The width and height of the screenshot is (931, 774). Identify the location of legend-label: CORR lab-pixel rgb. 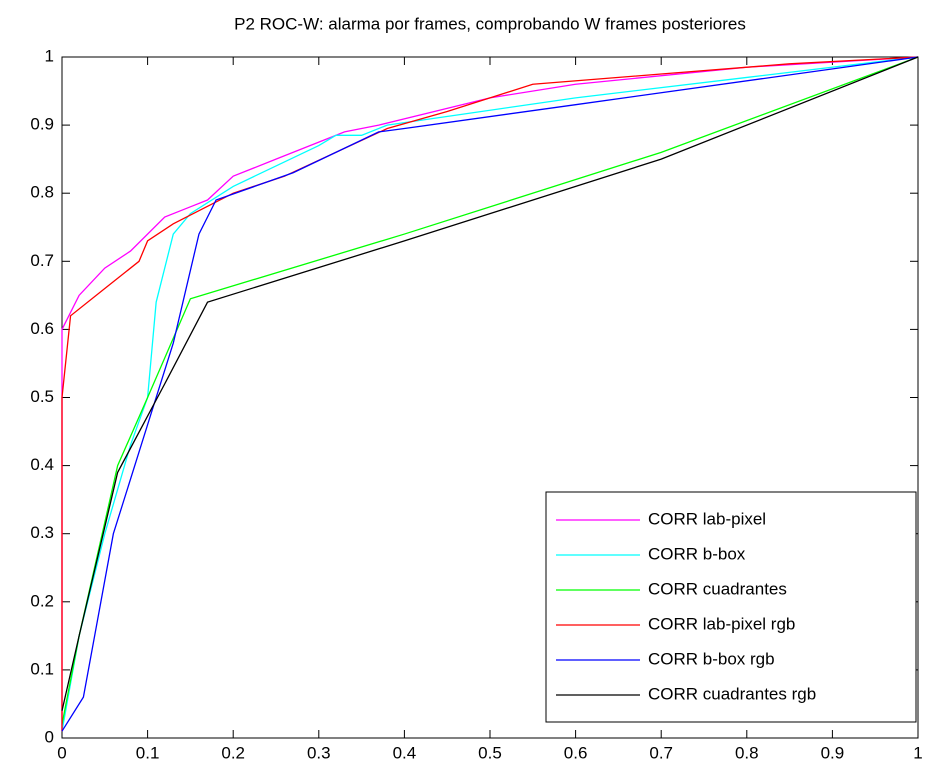
(721, 623).